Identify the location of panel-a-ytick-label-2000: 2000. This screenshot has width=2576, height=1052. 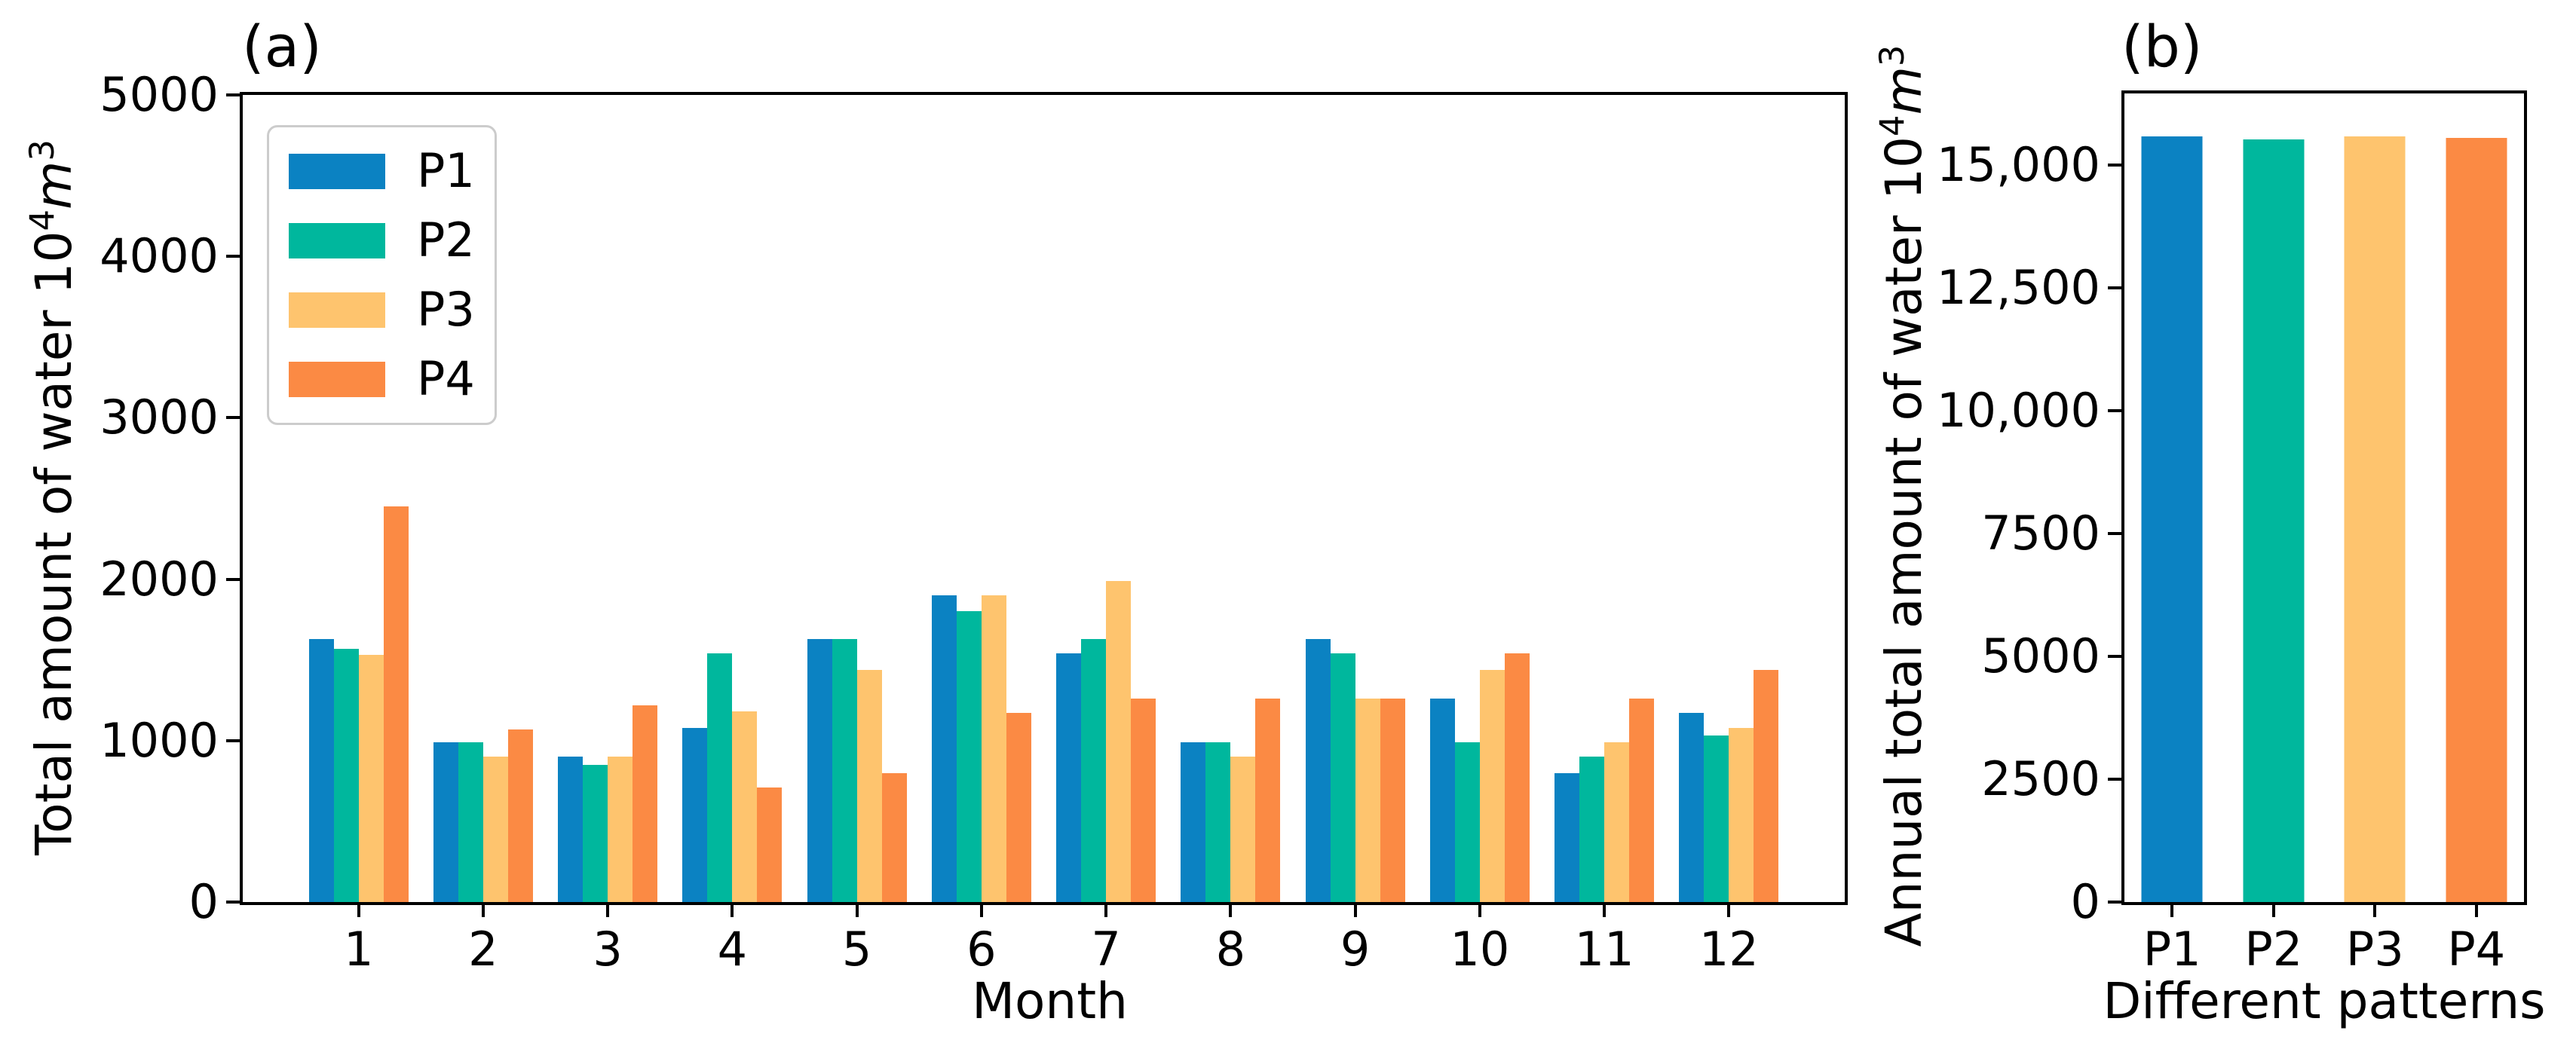
(159, 579).